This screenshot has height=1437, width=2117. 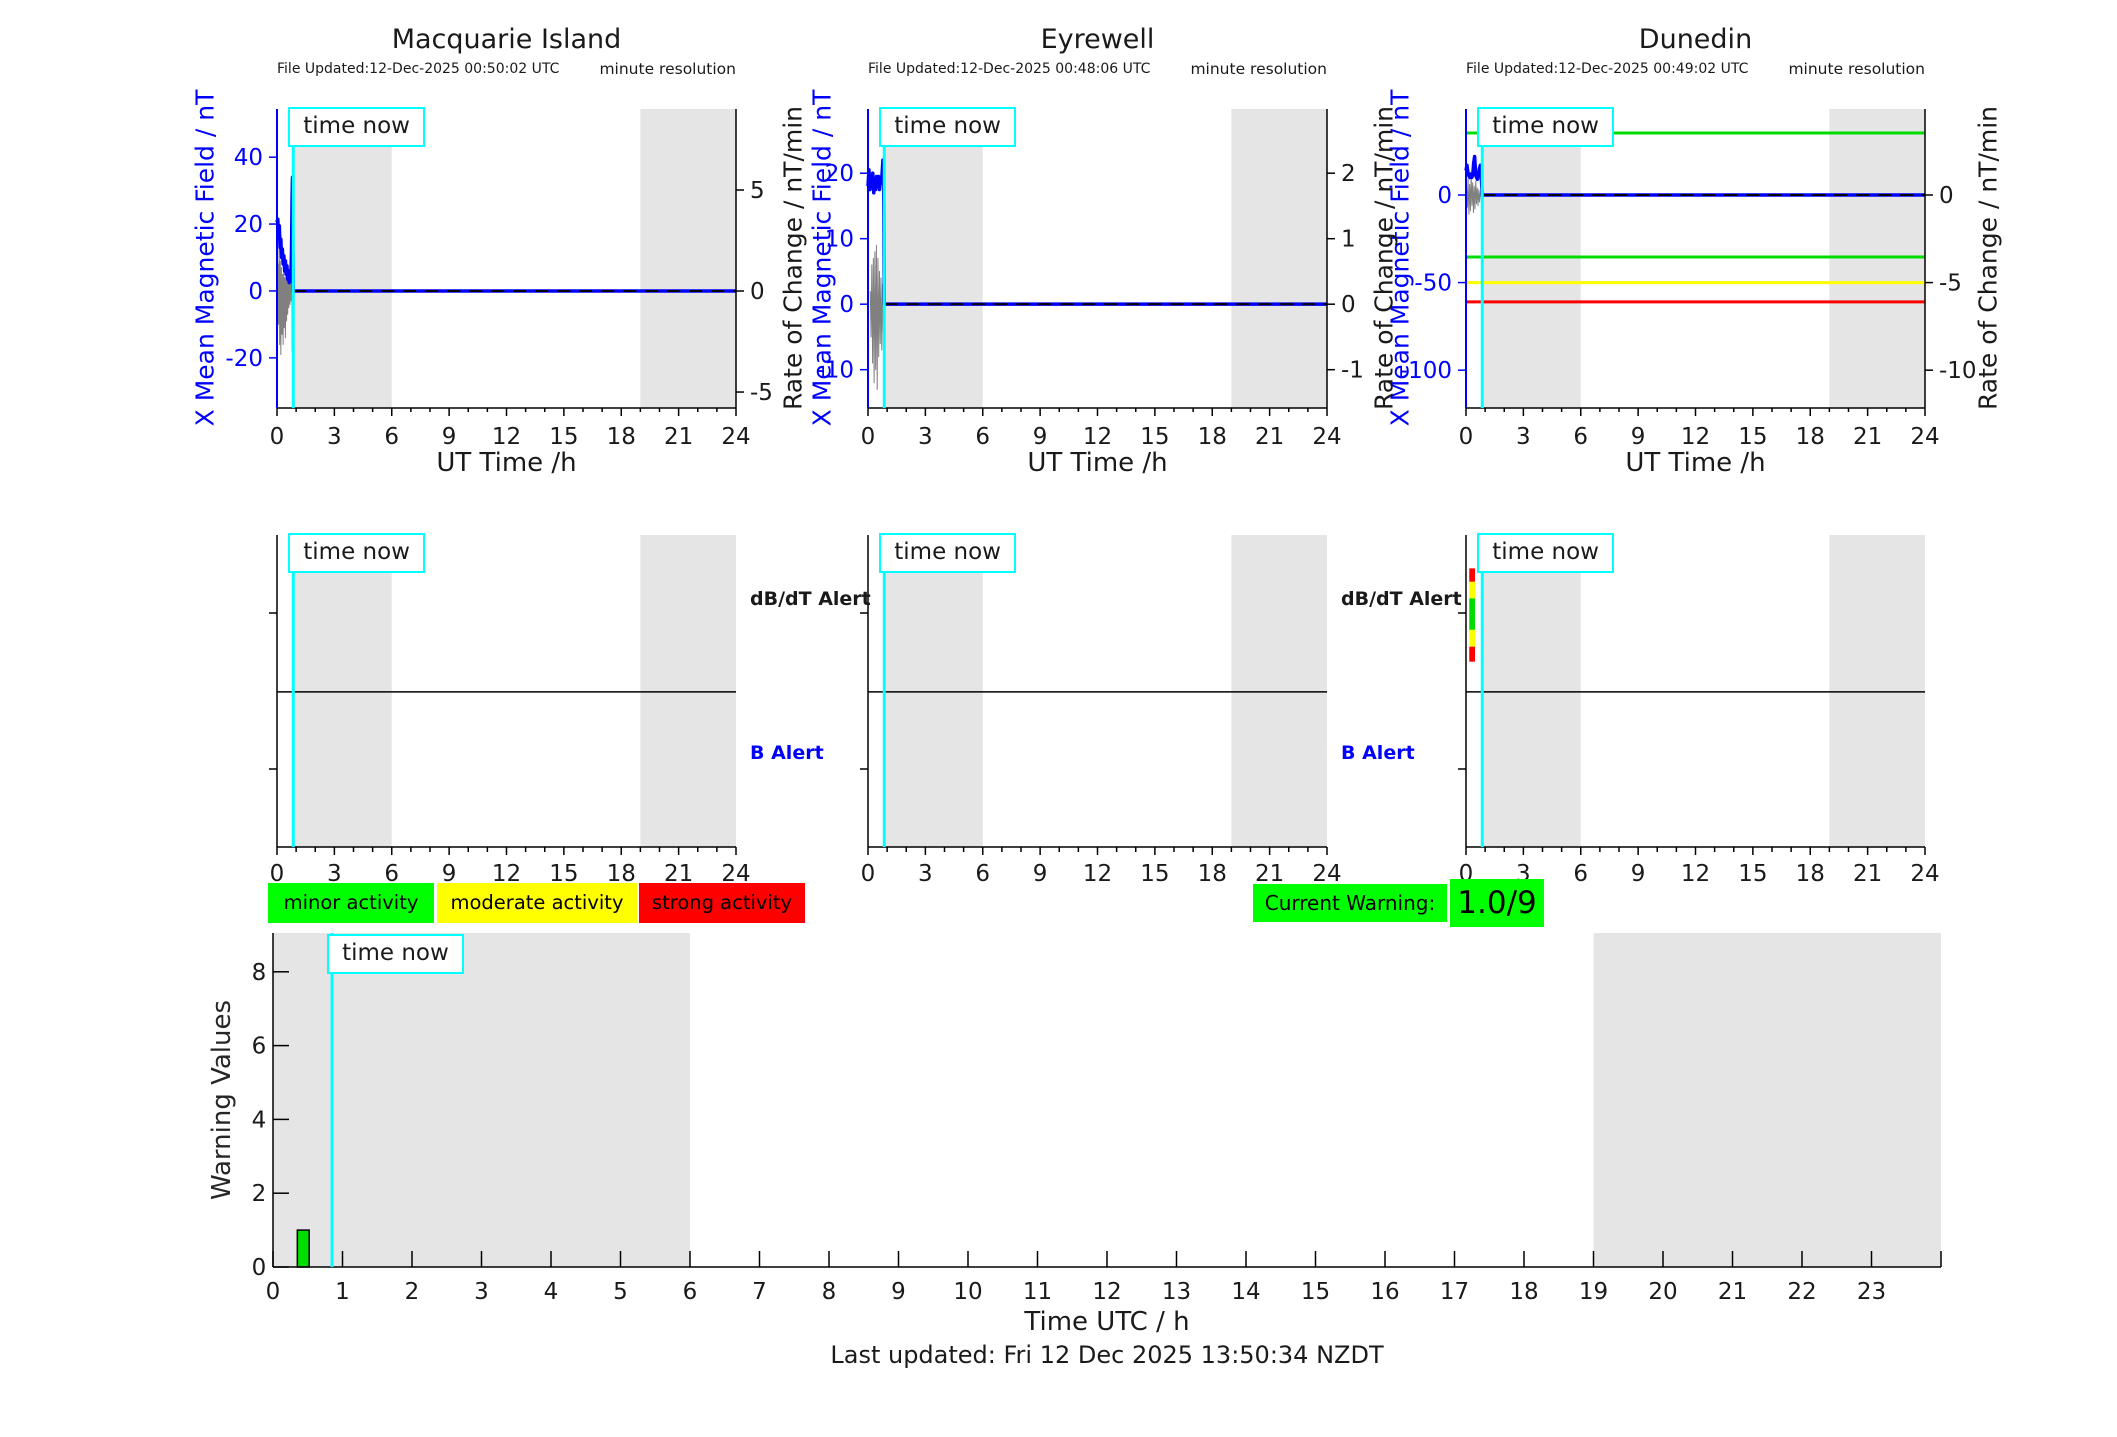 I want to click on left-tick-label: 10, so click(x=839, y=240).